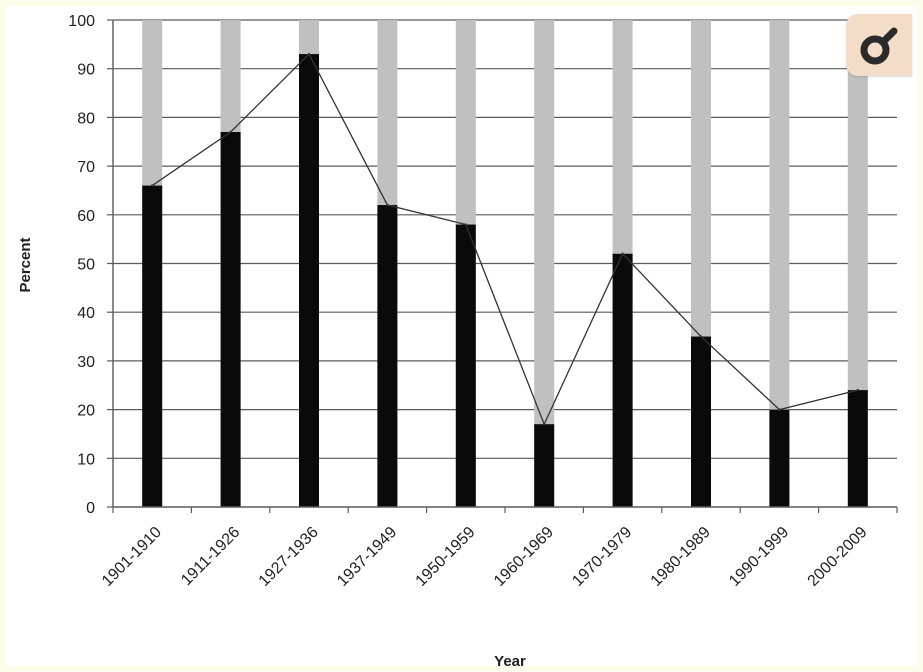 This screenshot has height=672, width=923. Describe the element at coordinates (367, 557) in the screenshot. I see `x-tick-label: 1937-1949` at that location.